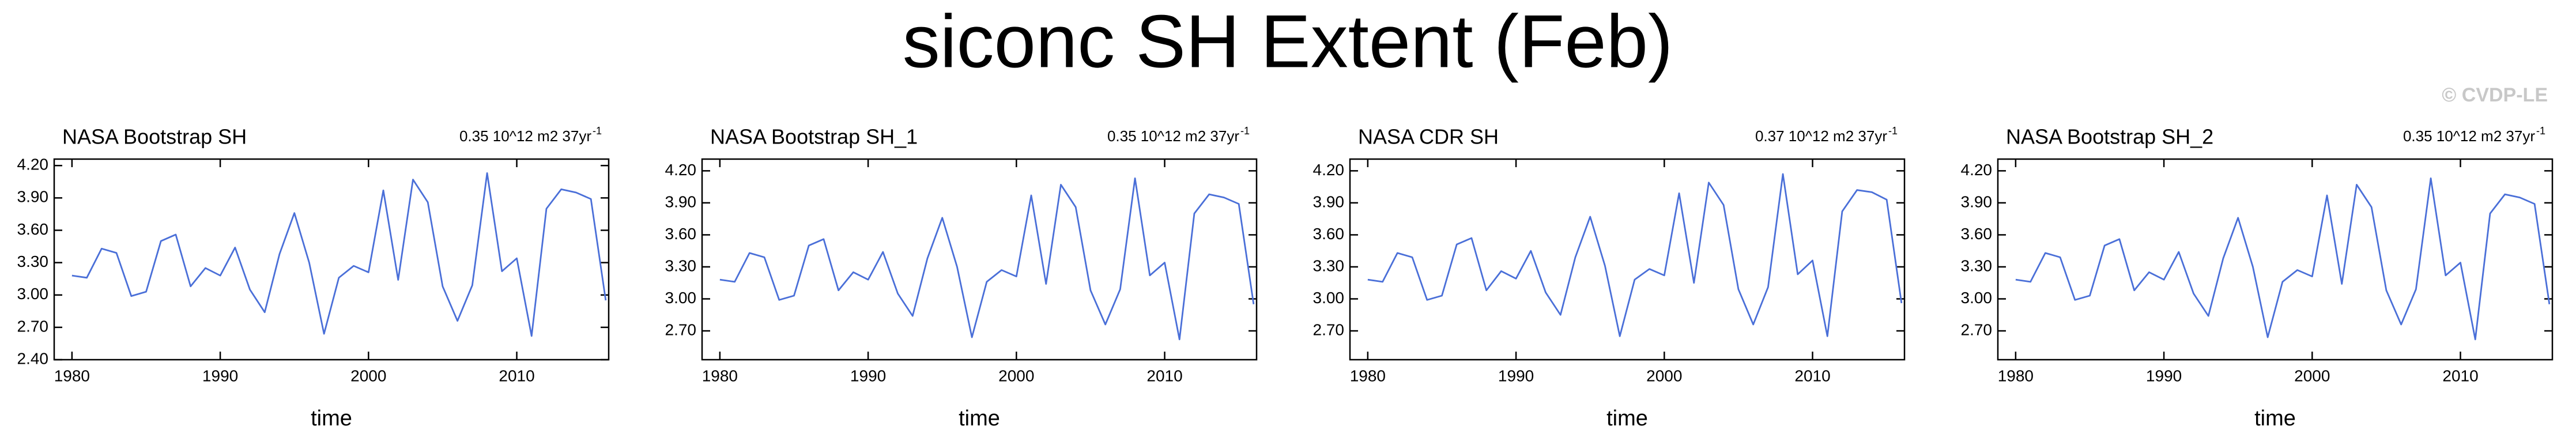 This screenshot has width=2576, height=445. What do you see at coordinates (33, 358) in the screenshot?
I see `y-tick-label: 2.40` at bounding box center [33, 358].